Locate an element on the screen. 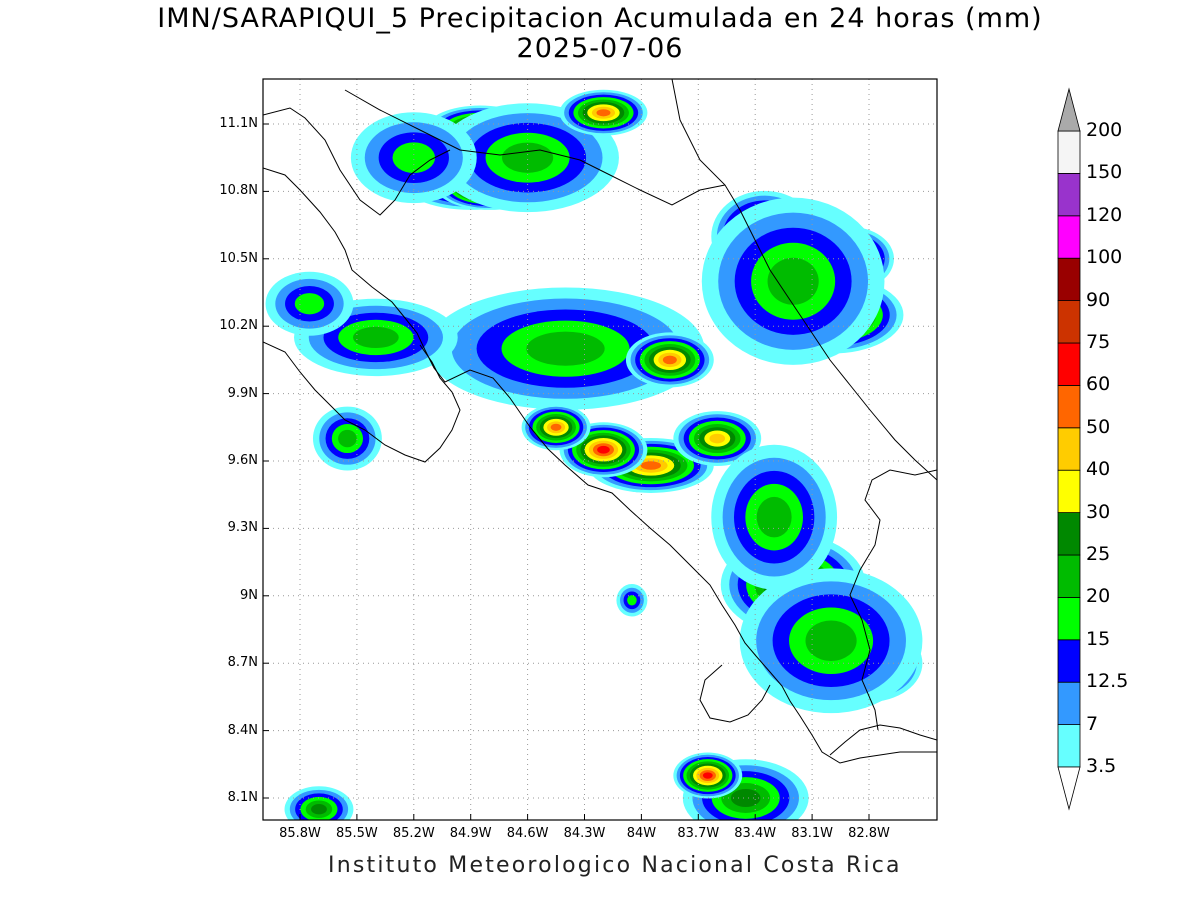 The width and height of the screenshot is (1200, 900). osa-peninsula-coast is located at coordinates (735, 693).